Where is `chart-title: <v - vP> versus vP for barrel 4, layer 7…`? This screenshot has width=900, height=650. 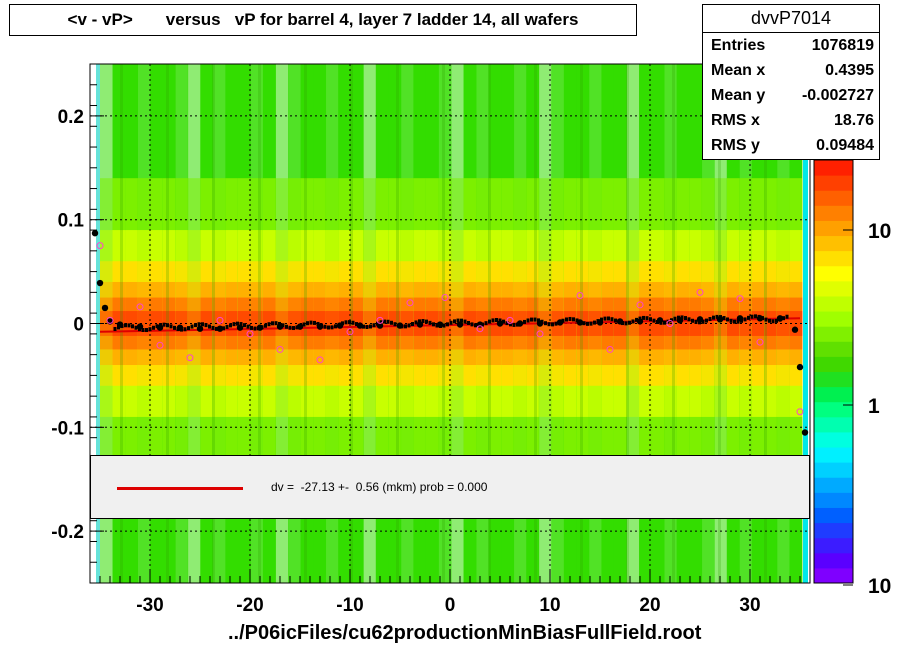
chart-title: <v - vP> versus vP for barrel 4, layer 7… is located at coordinates (323, 20).